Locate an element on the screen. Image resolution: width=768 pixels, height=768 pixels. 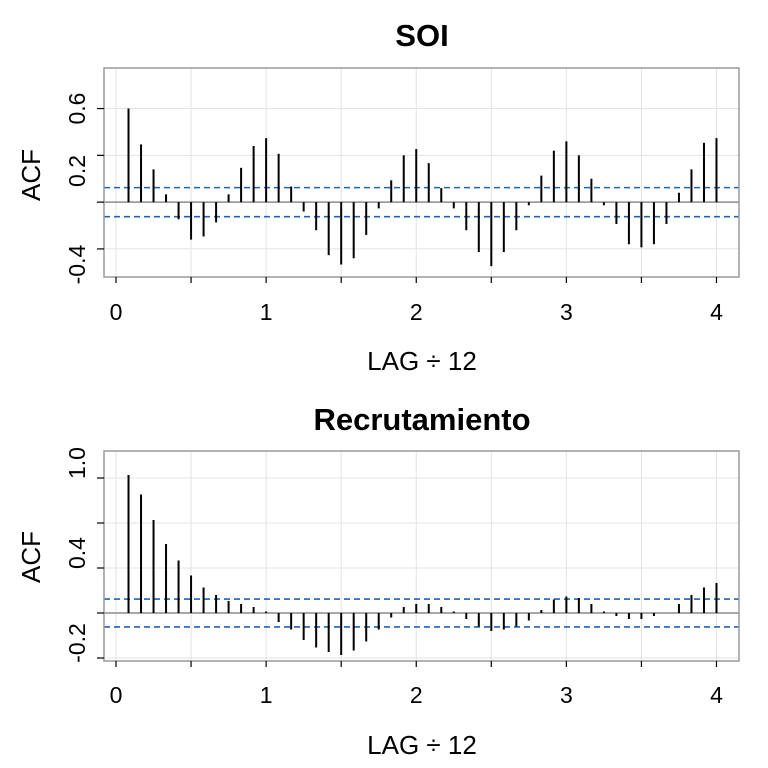
y-axis: -0.2 0.4 1.0 is located at coordinates (84, 555).